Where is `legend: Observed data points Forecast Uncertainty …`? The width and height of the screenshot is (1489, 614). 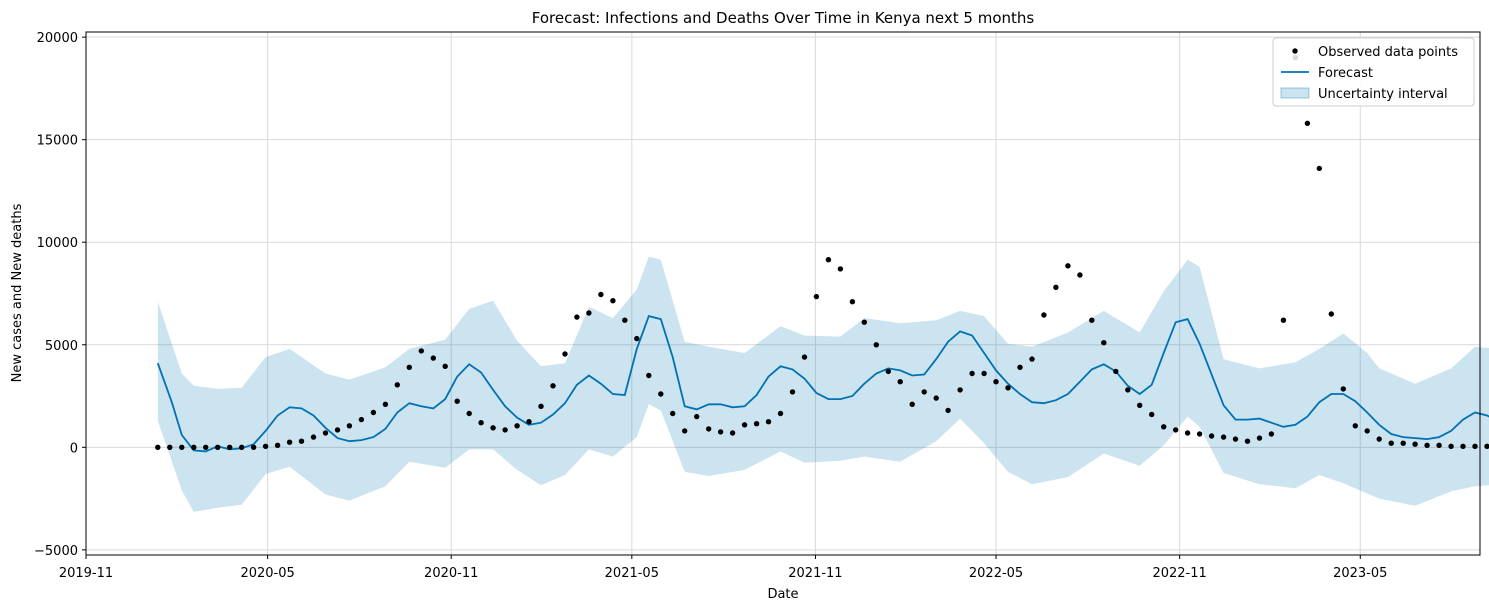 legend: Observed data points Forecast Uncertainty … is located at coordinates (1373, 72).